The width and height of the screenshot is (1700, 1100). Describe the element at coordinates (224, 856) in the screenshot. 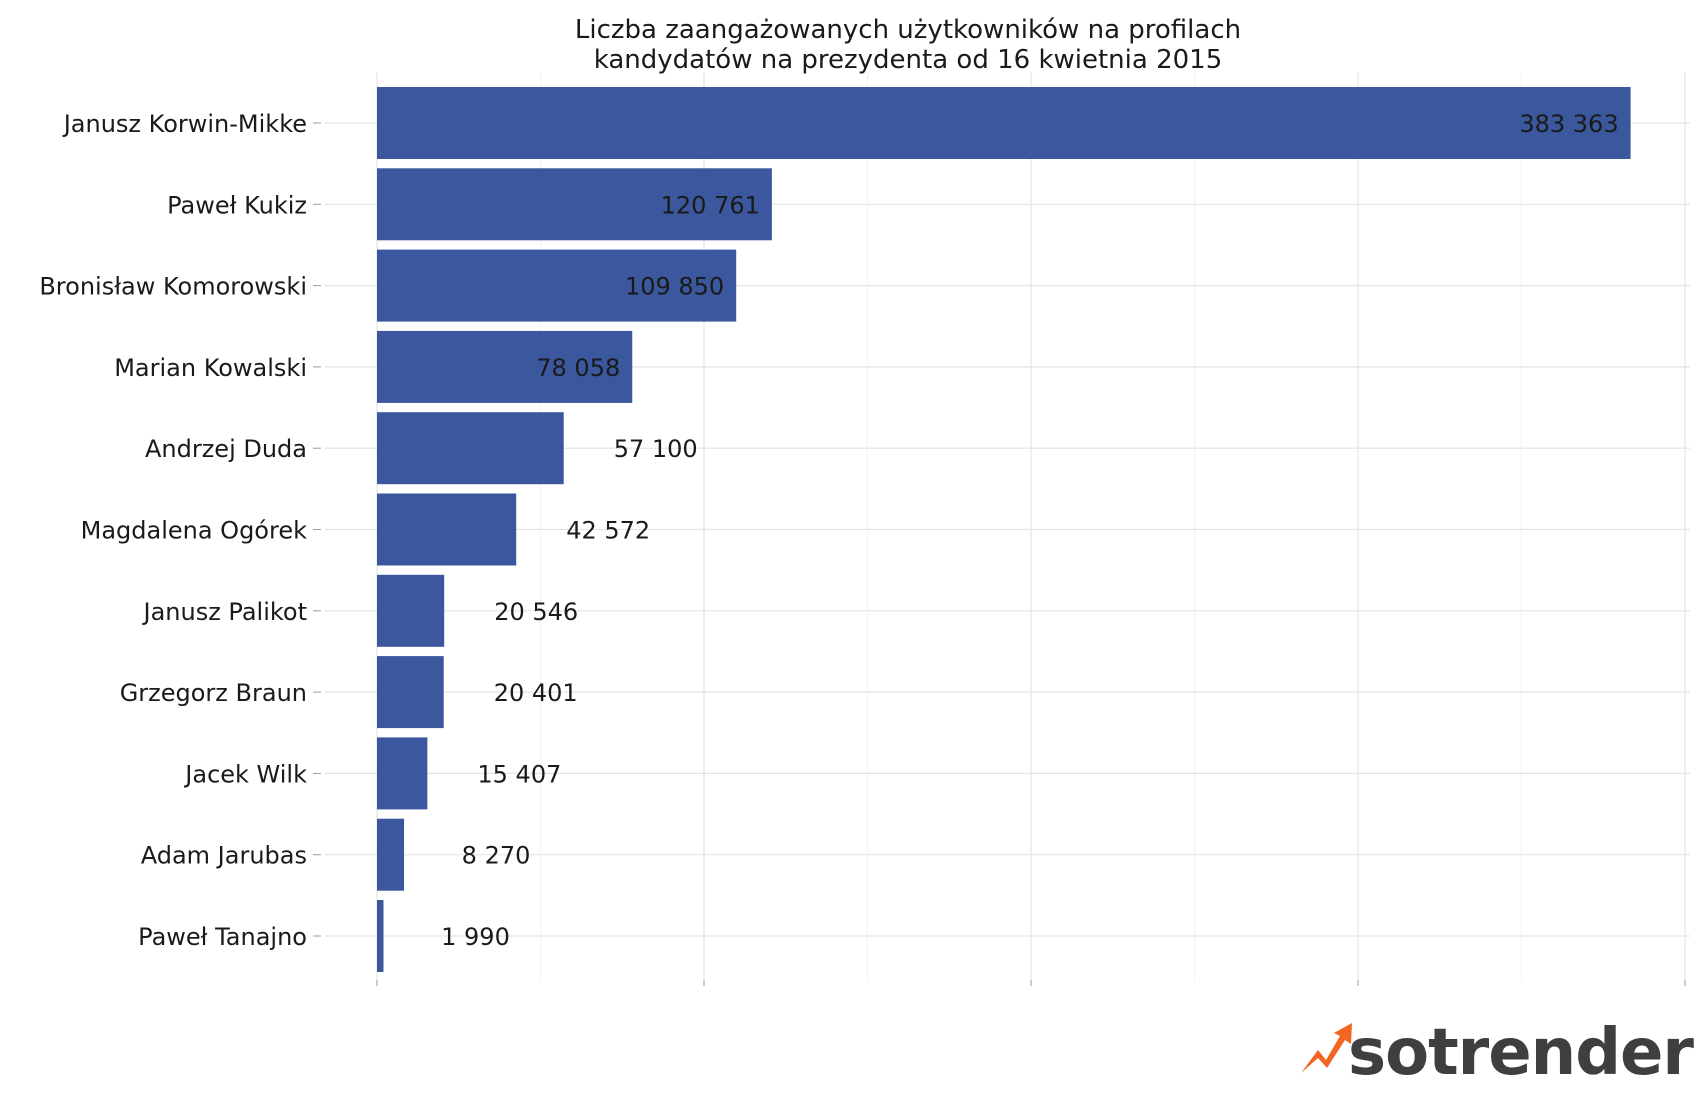

I see `category-label: Adam Jarubas` at that location.